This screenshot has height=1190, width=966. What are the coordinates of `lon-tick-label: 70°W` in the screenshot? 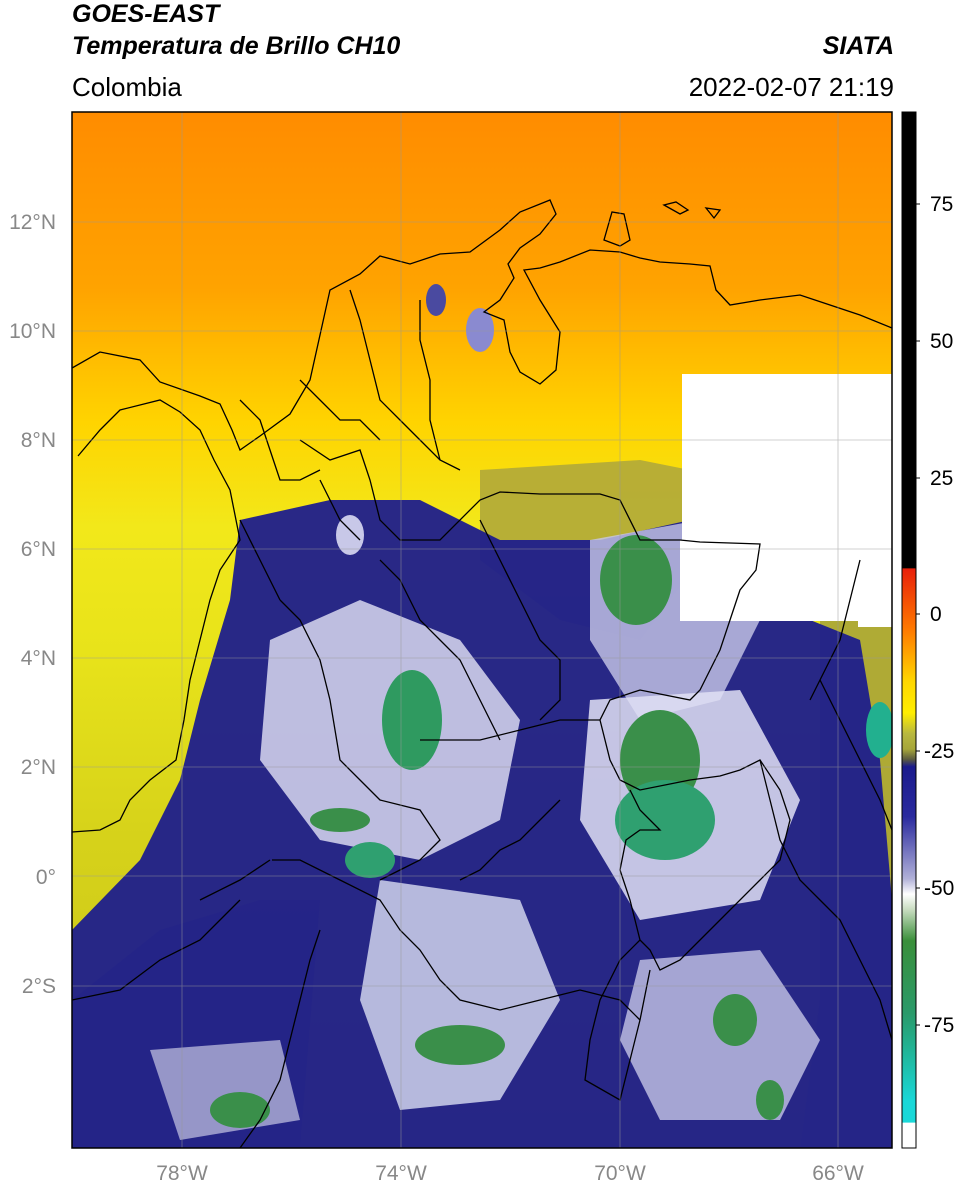 It's located at (620, 1173).